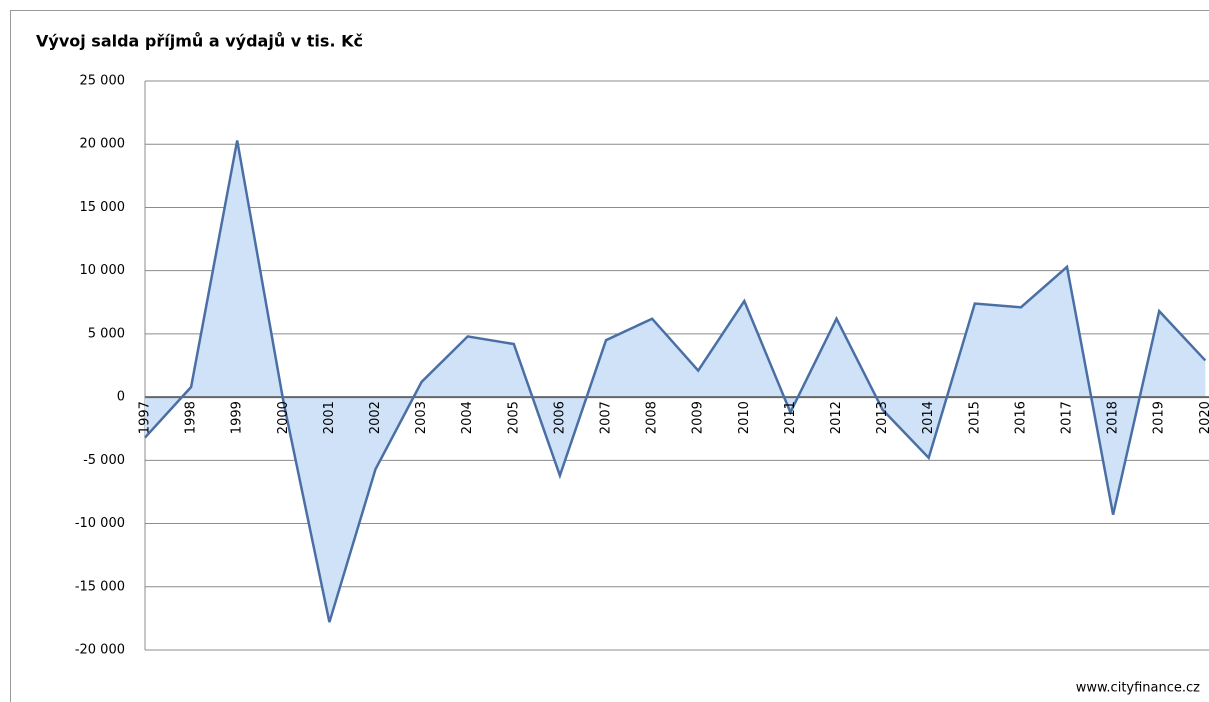 This screenshot has height=702, width=1209. What do you see at coordinates (1020, 417) in the screenshot?
I see `x-tick-label: 2016` at bounding box center [1020, 417].